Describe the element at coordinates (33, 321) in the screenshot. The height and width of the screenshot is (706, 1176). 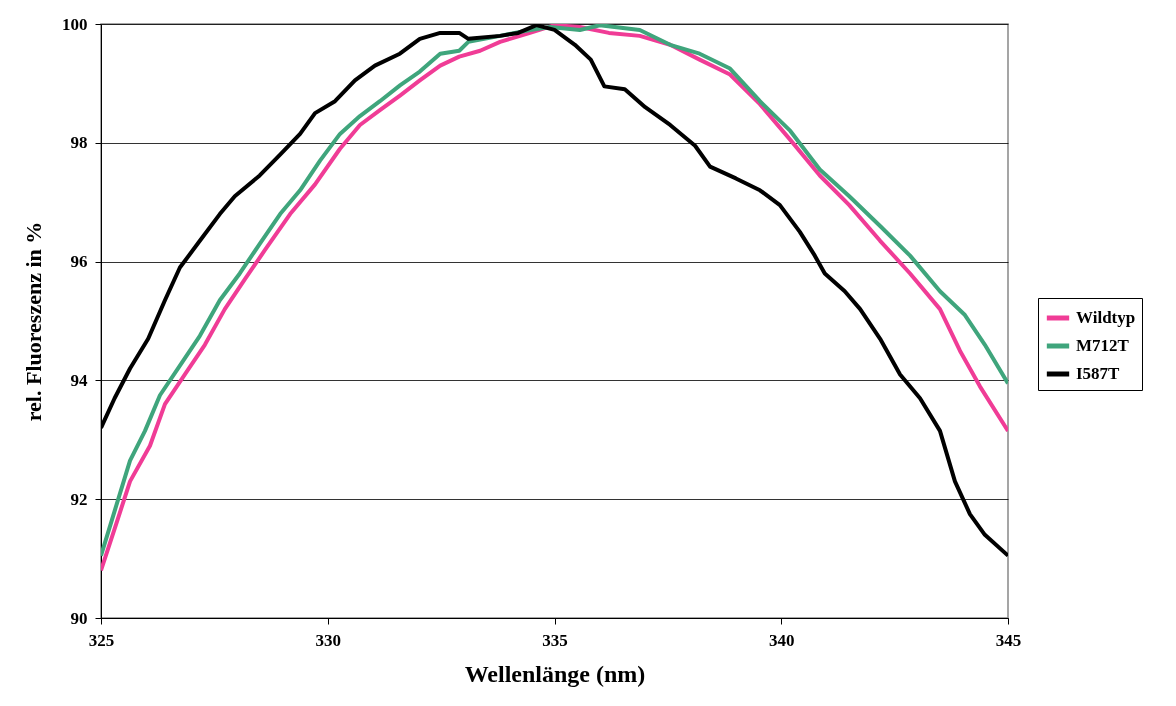
I see `y-axis-title: rel. Fluoreszenz in %` at that location.